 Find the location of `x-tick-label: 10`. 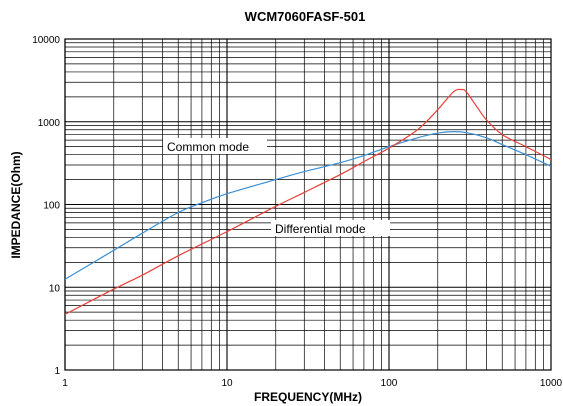

x-tick-label: 10 is located at coordinates (227, 383).